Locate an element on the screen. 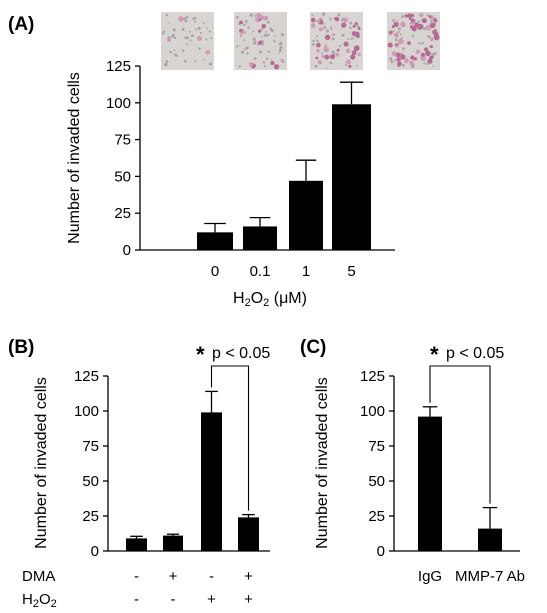  panel-letter: (B) is located at coordinates (21, 347).